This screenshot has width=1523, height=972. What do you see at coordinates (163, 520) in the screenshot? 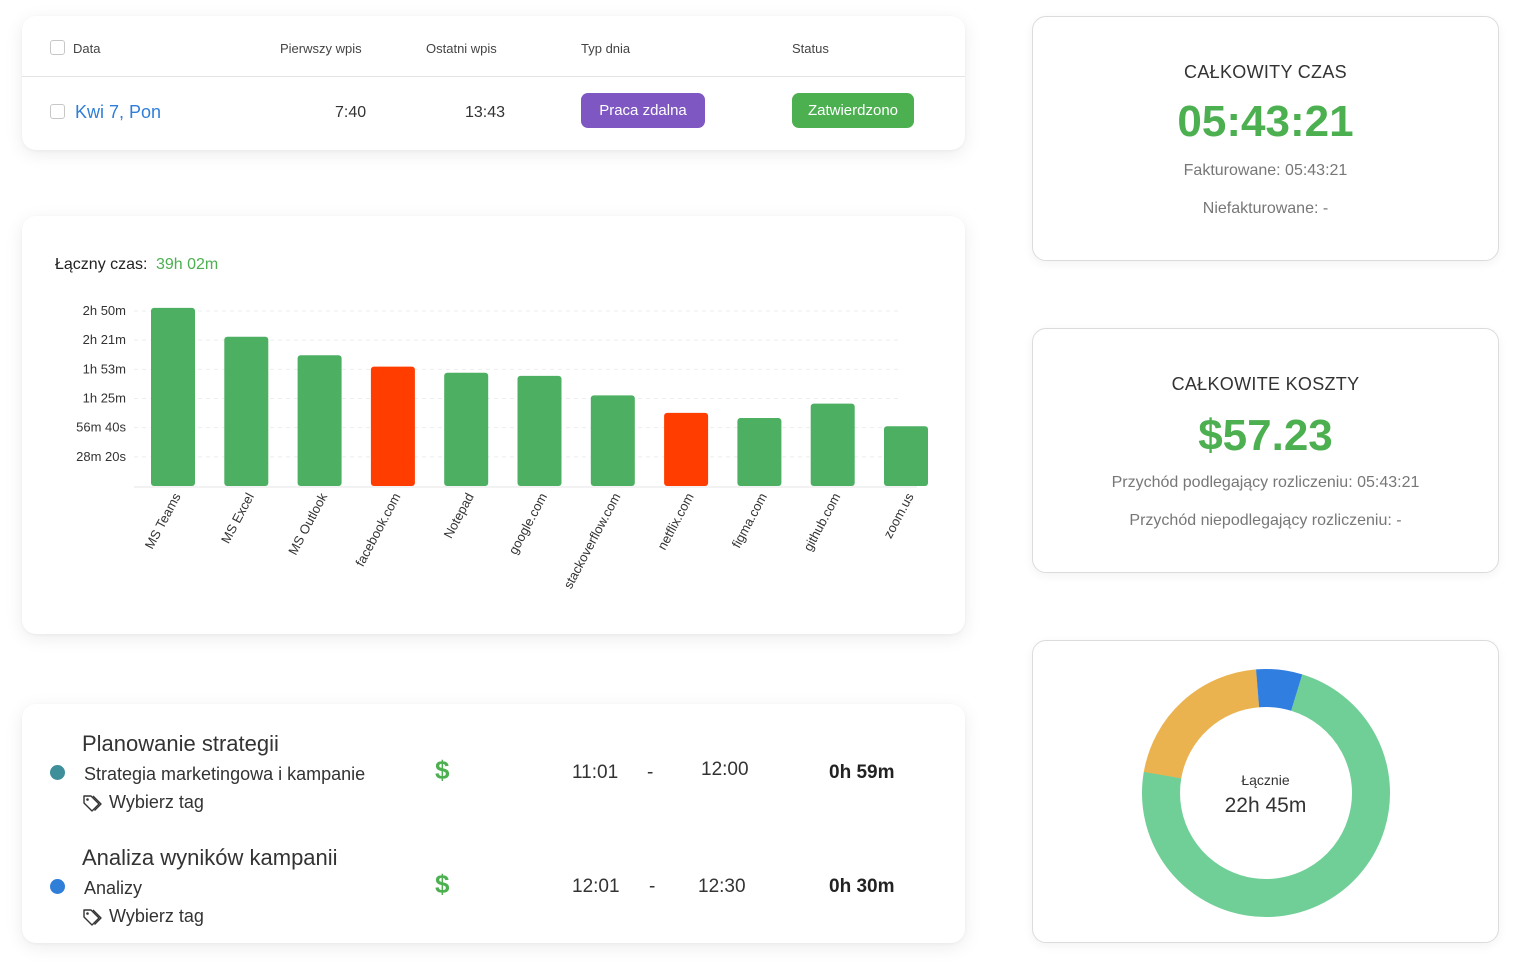
I see `x-tick-label: MS Teams` at bounding box center [163, 520].